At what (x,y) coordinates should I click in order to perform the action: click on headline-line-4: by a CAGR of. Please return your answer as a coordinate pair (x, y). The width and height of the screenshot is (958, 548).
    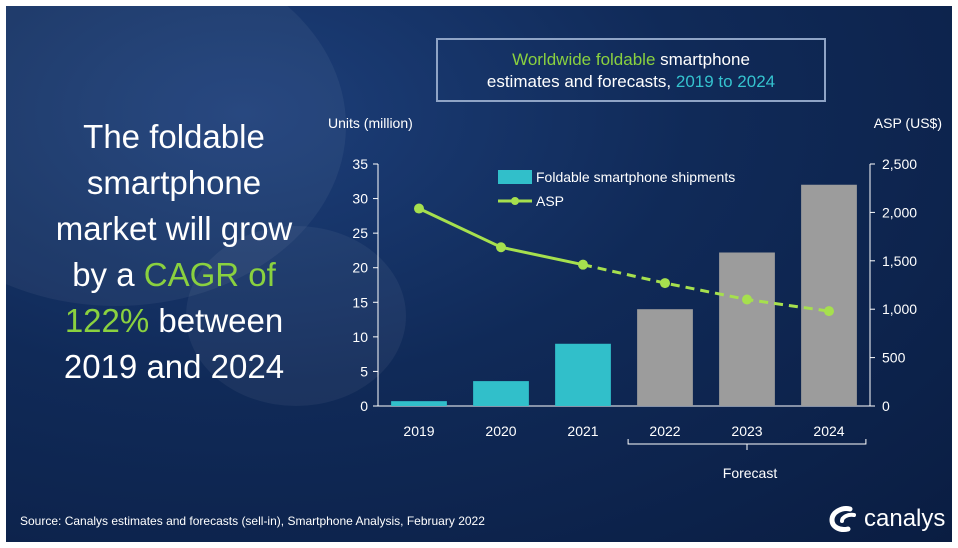
    Looking at the image, I should click on (174, 275).